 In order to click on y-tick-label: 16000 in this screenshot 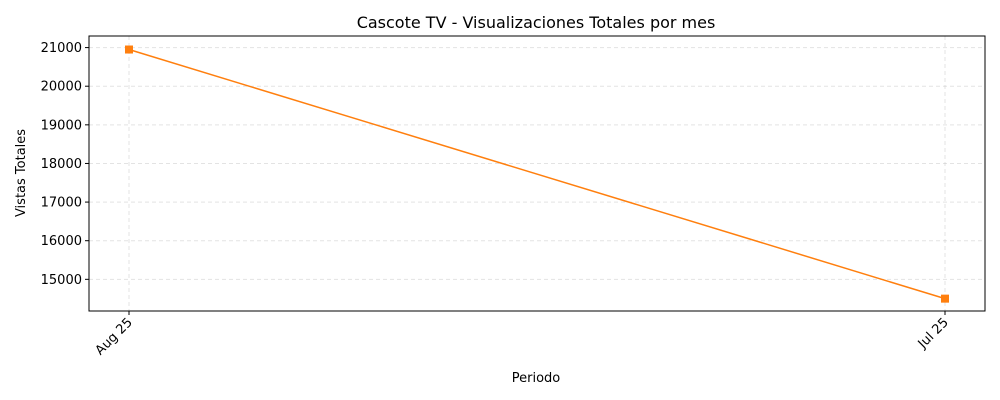, I will do `click(61, 241)`.